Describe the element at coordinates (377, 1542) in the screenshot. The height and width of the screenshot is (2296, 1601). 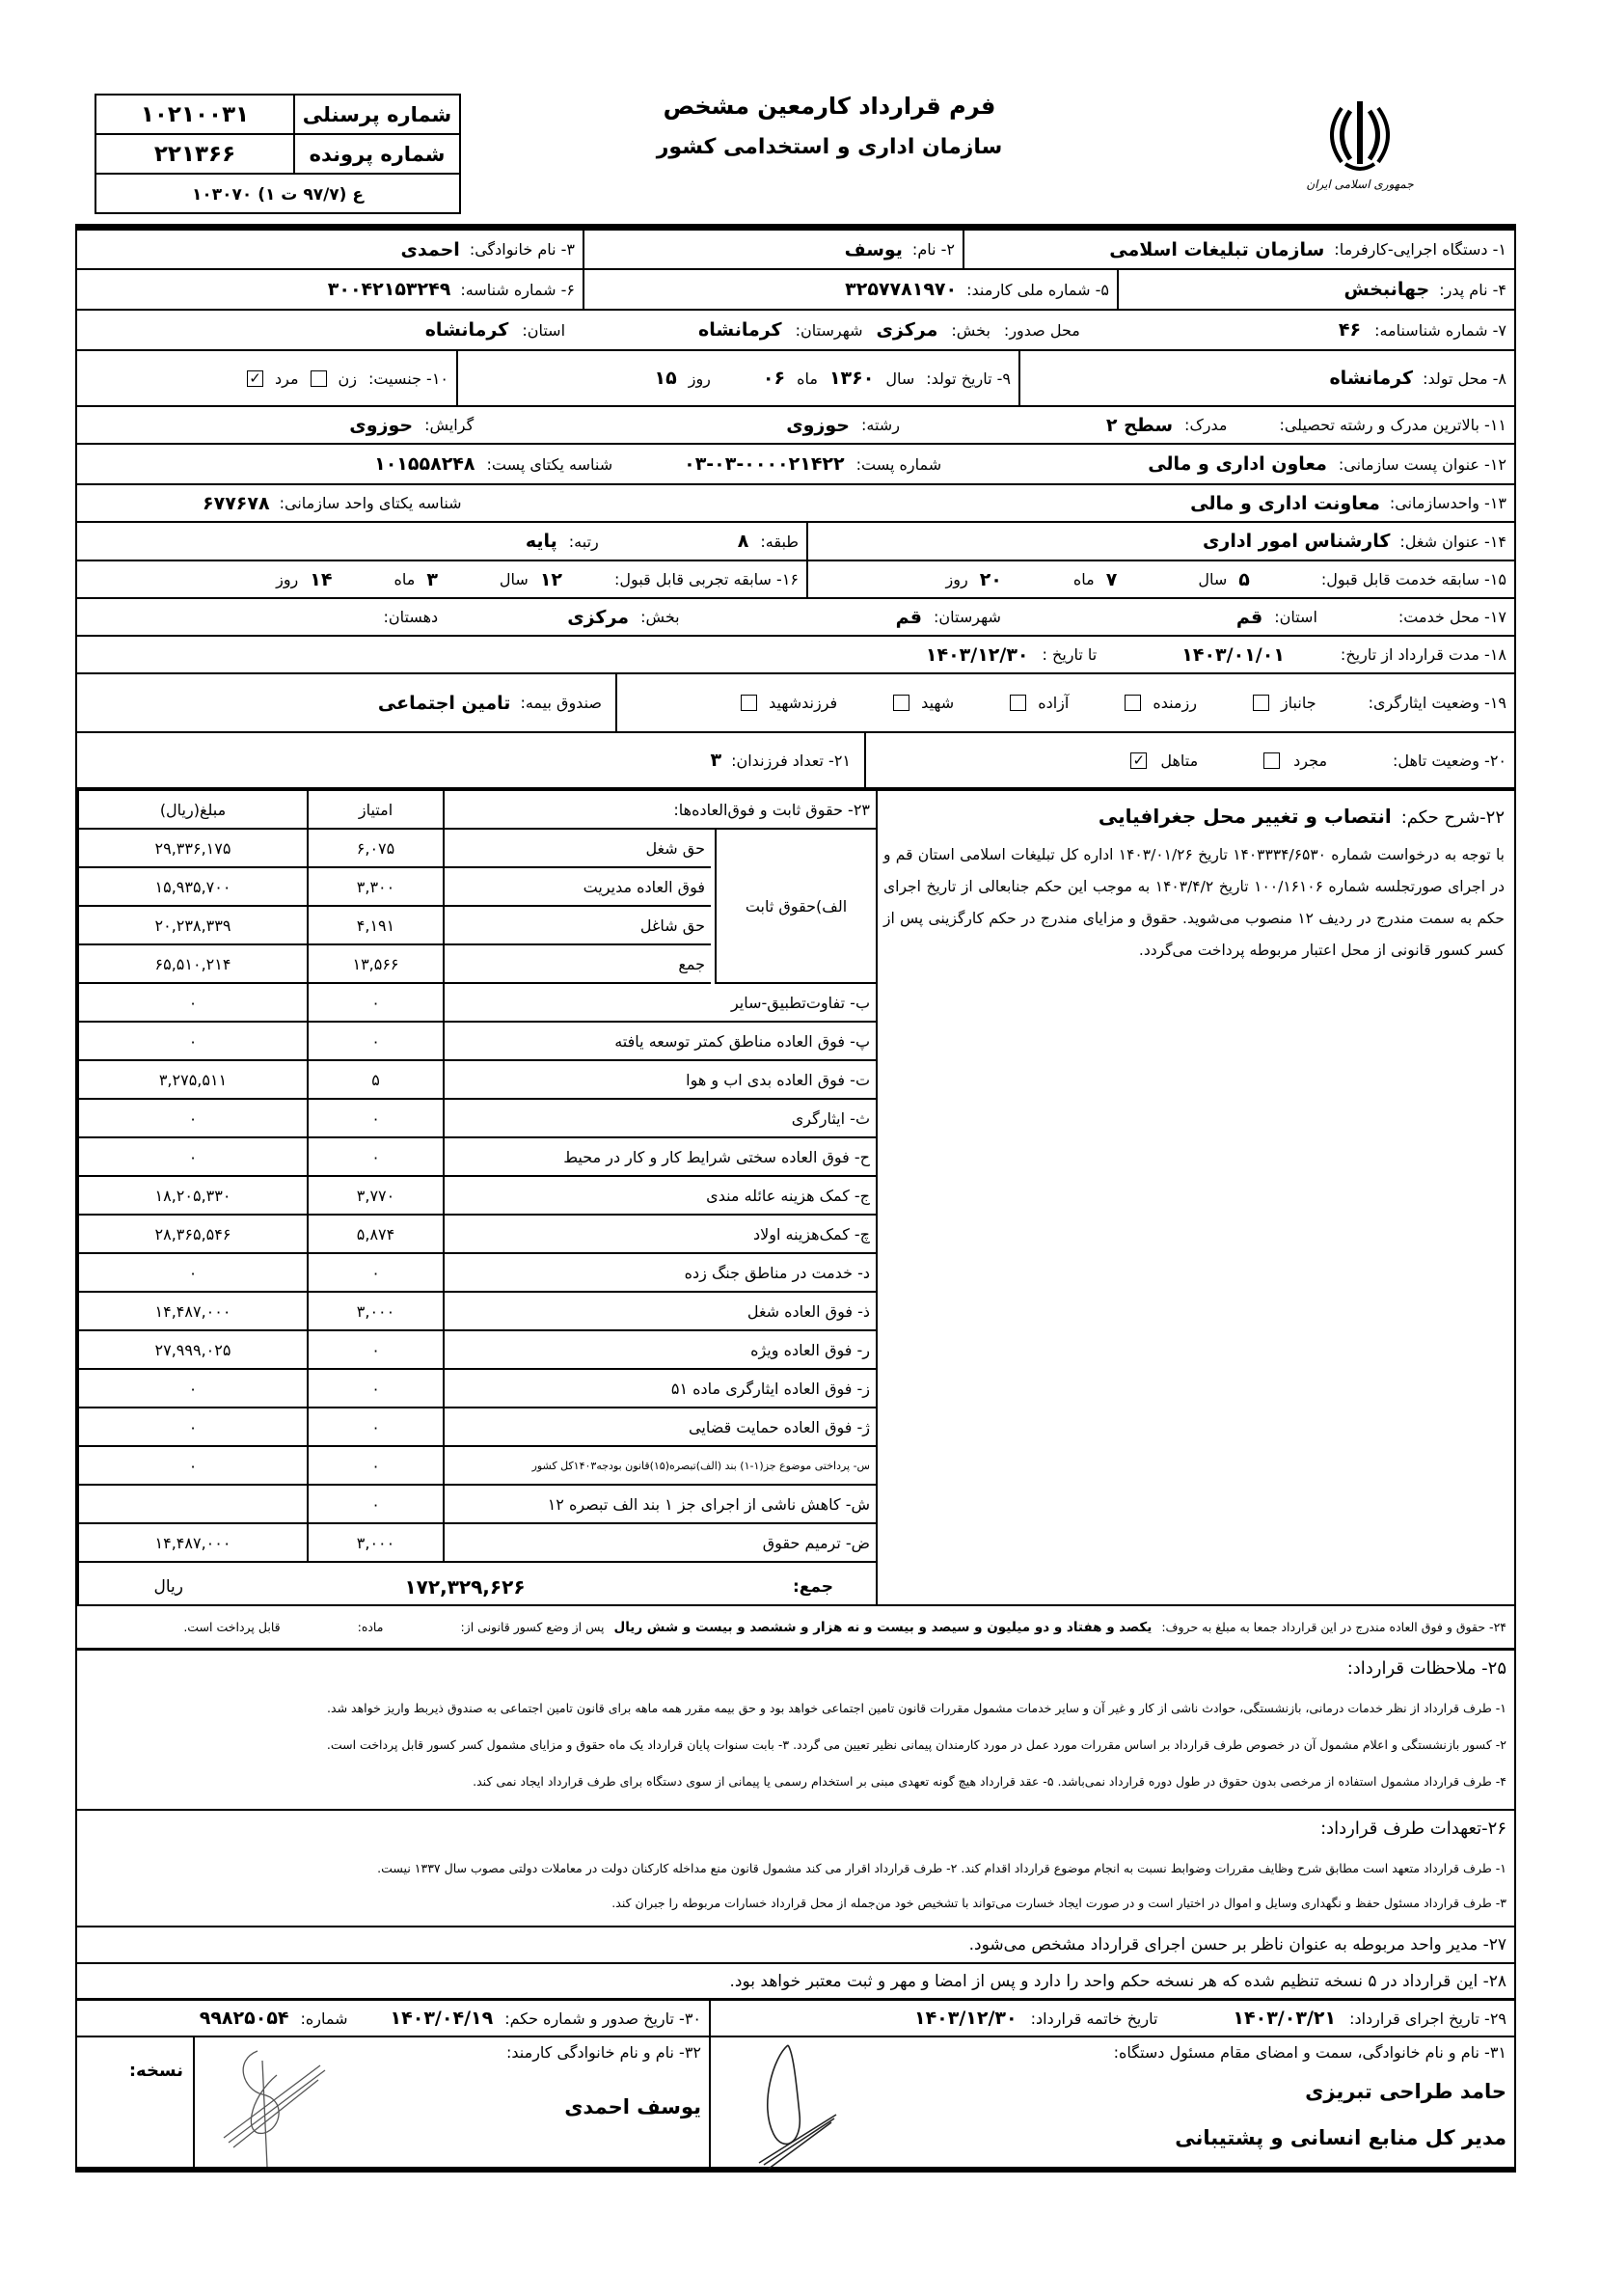
I see `salary-points: ۳,۰۰۰` at that location.